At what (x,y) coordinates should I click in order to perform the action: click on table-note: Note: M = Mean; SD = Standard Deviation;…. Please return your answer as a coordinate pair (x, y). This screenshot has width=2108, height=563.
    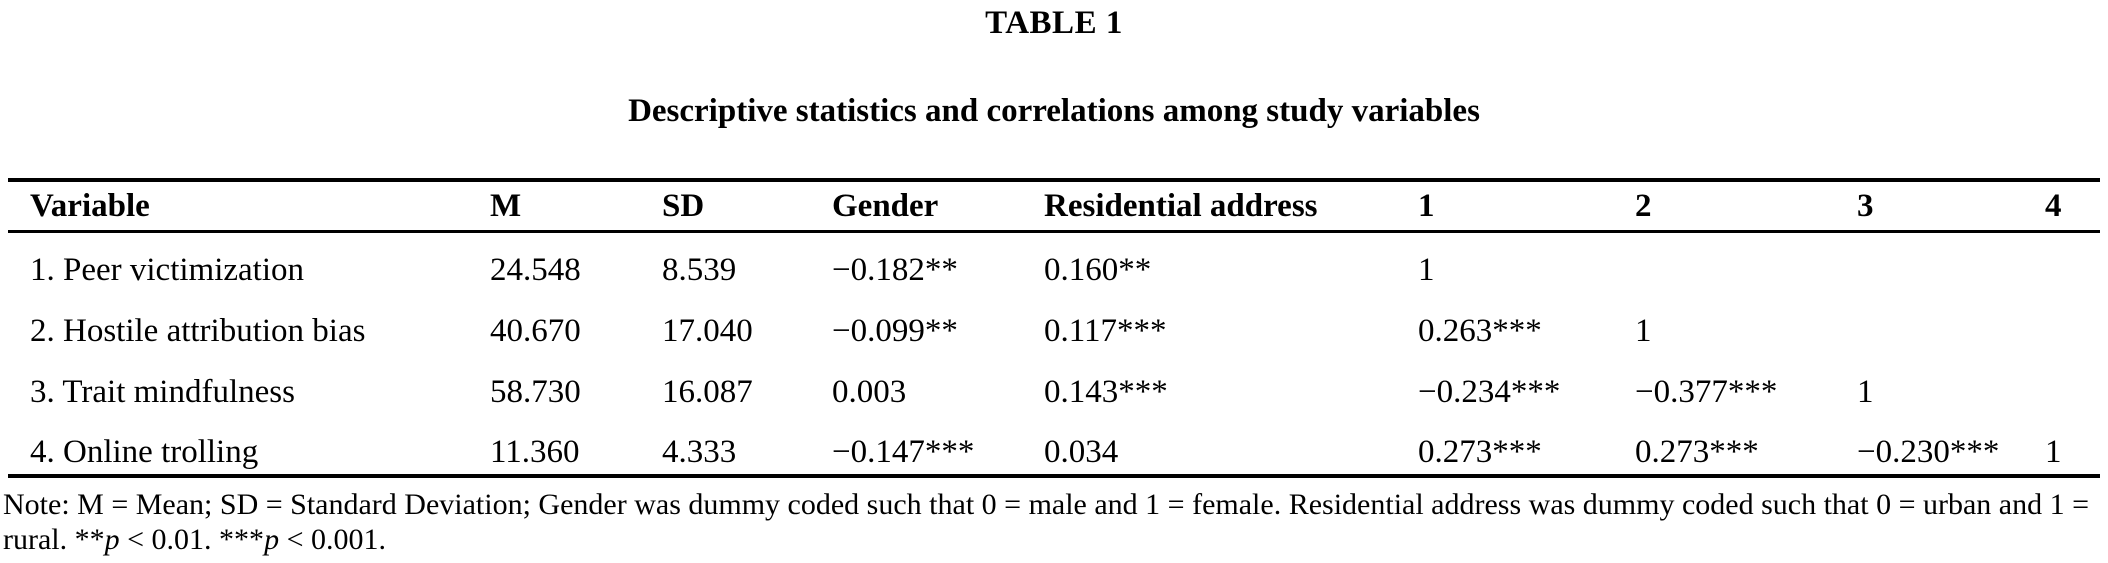
    Looking at the image, I should click on (1053, 522).